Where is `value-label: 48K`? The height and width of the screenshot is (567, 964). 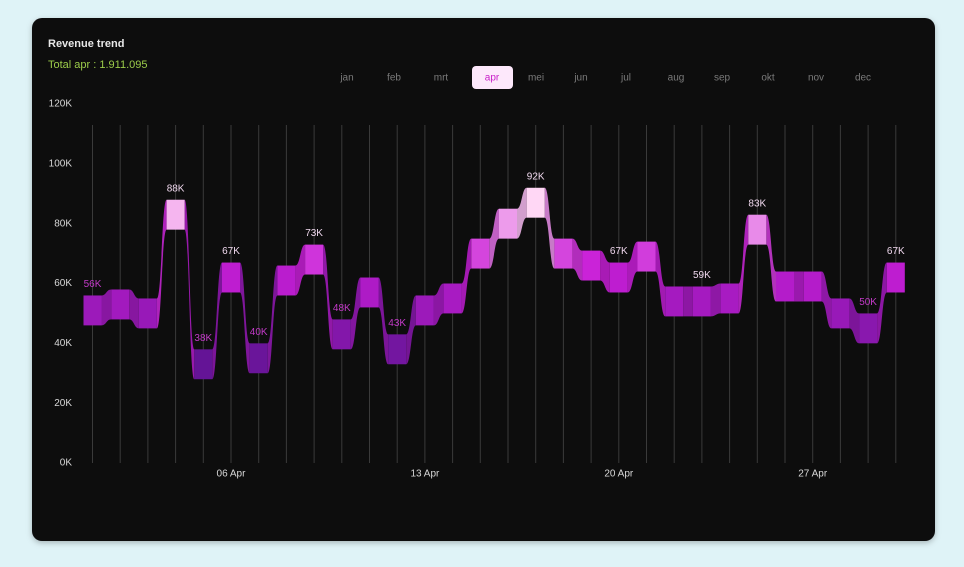
value-label: 48K is located at coordinates (342, 308).